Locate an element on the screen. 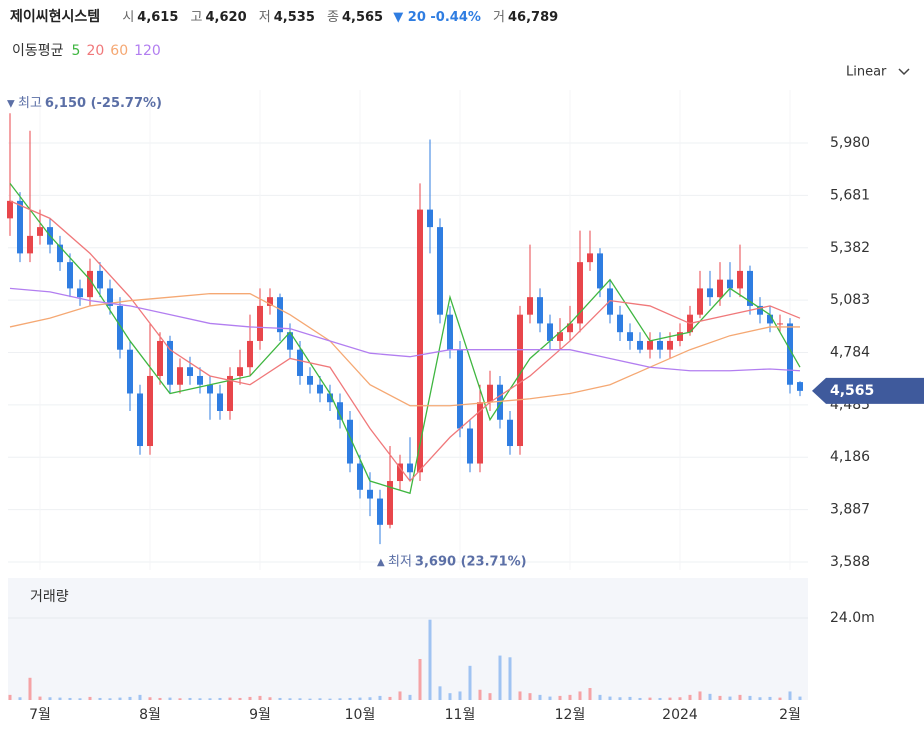 The height and width of the screenshot is (731, 924). y-tick-label: 5,980 is located at coordinates (850, 143).